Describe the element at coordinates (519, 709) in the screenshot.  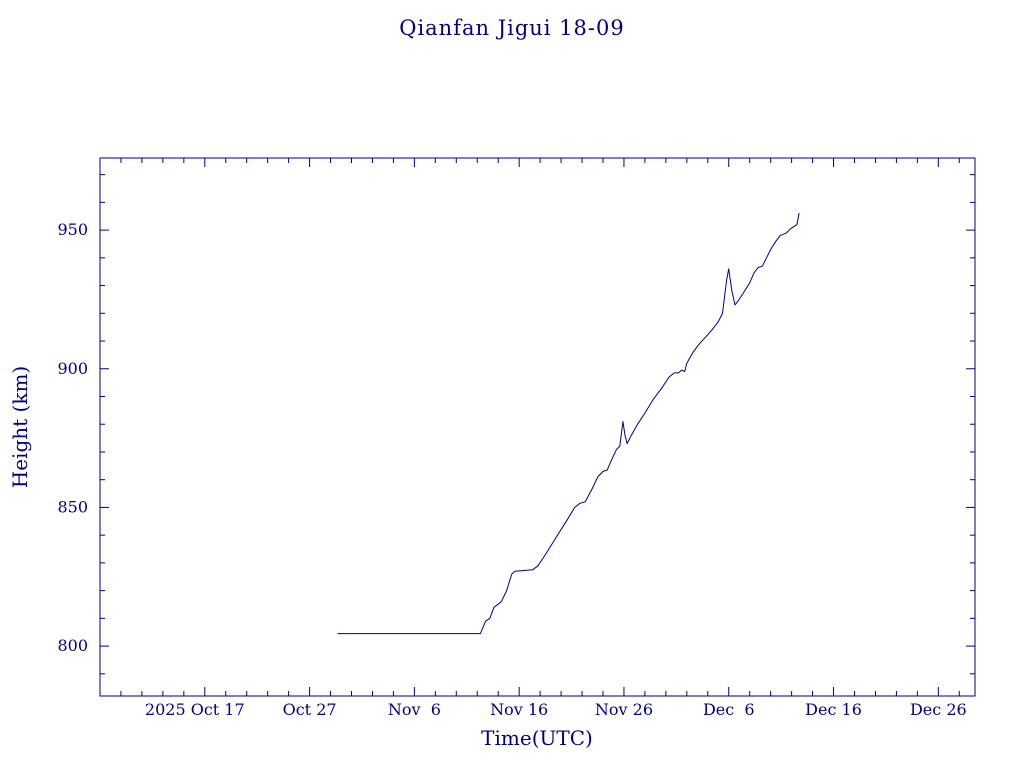
I see `svg-text: Nov 16` at that location.